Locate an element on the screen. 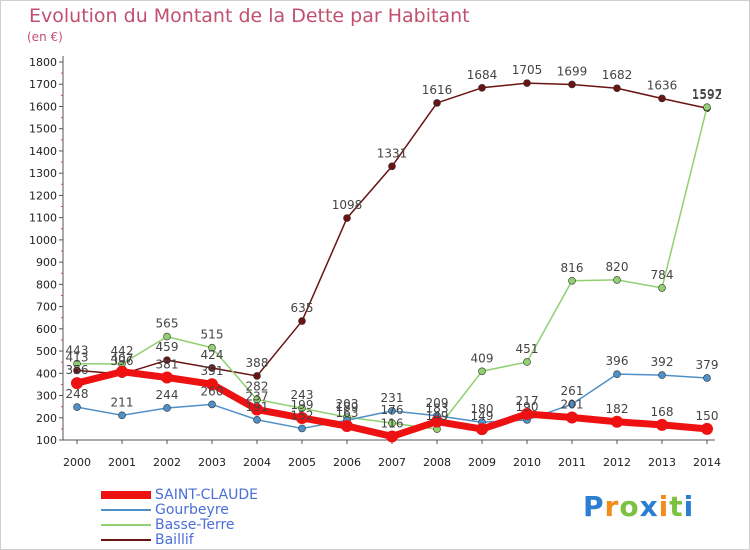 The width and height of the screenshot is (750, 550). y-tick-label: 700 is located at coordinates (46, 307).